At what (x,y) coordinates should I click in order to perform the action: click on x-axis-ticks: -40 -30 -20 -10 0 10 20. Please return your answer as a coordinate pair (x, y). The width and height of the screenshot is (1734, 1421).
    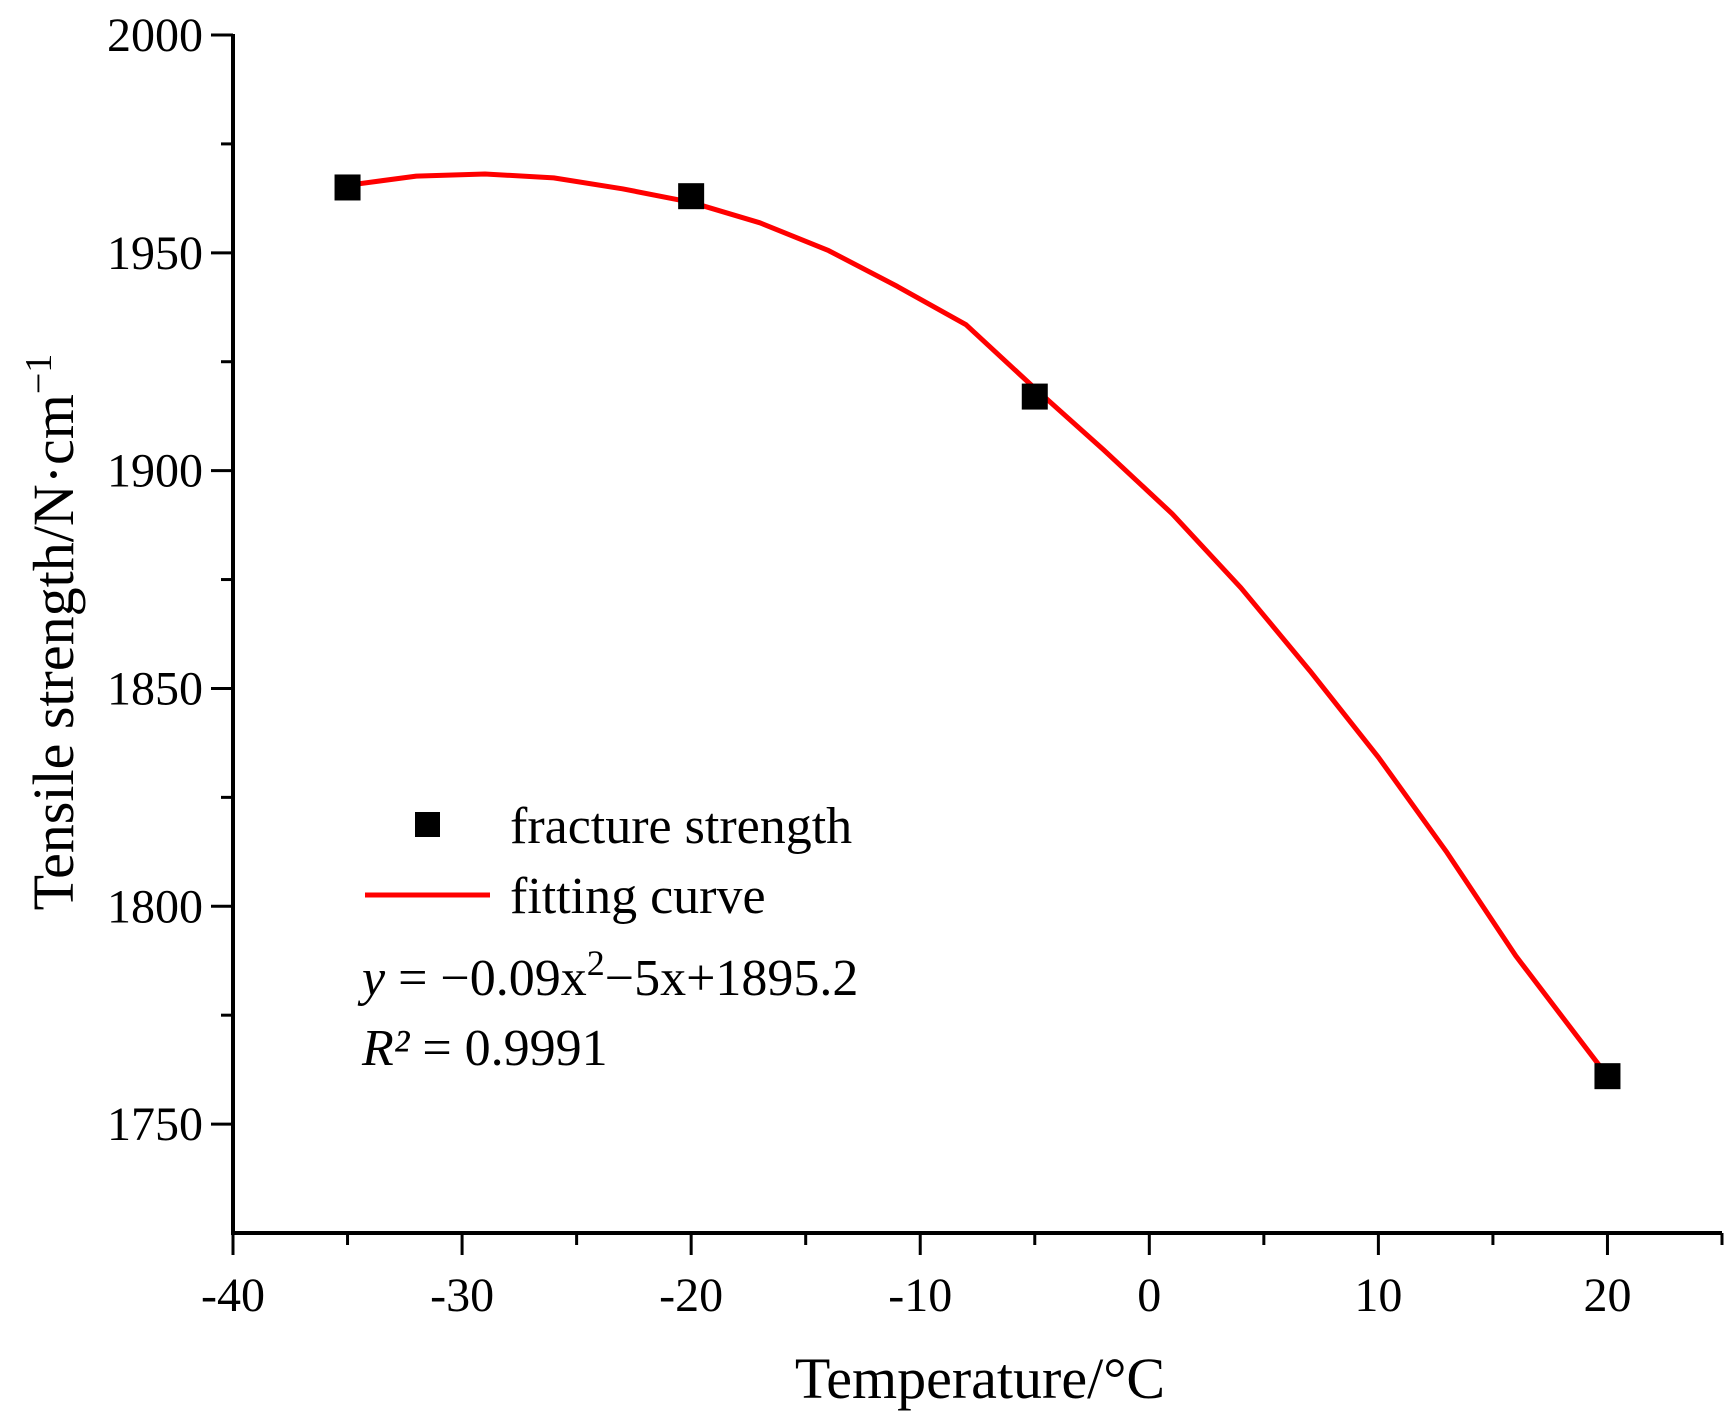
    Looking at the image, I should click on (962, 1277).